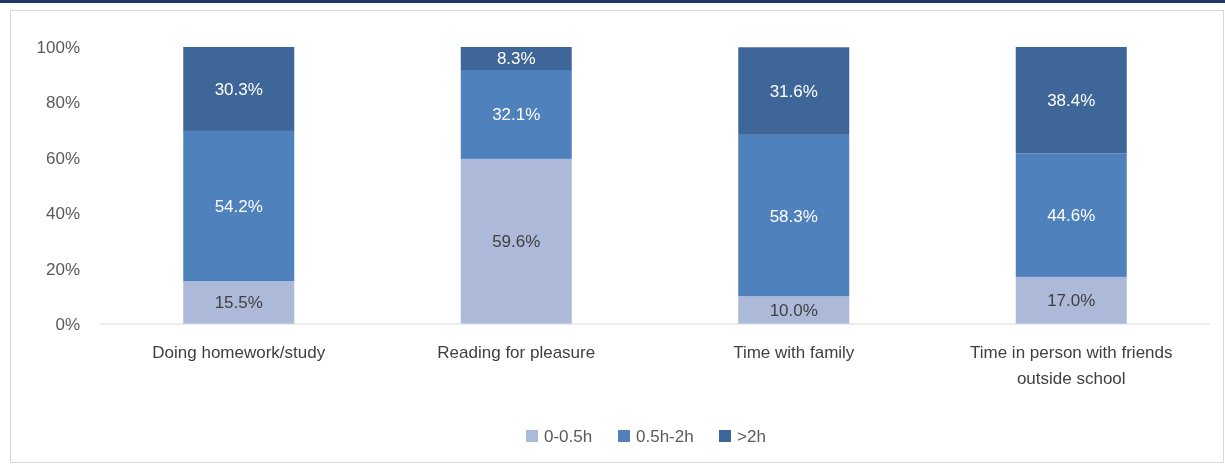 The width and height of the screenshot is (1225, 464). I want to click on y-tick-label: 40%, so click(62, 214).